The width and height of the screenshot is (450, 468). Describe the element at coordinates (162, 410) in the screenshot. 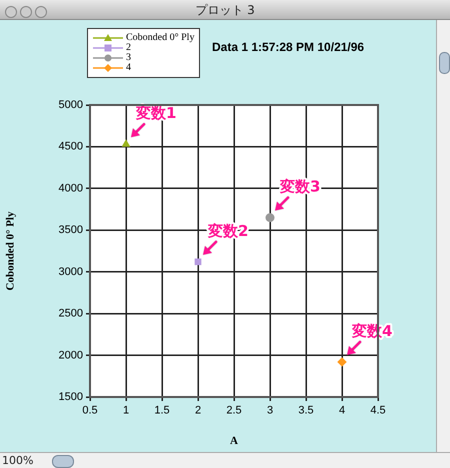

I see `x-tick-label: 1.5` at that location.